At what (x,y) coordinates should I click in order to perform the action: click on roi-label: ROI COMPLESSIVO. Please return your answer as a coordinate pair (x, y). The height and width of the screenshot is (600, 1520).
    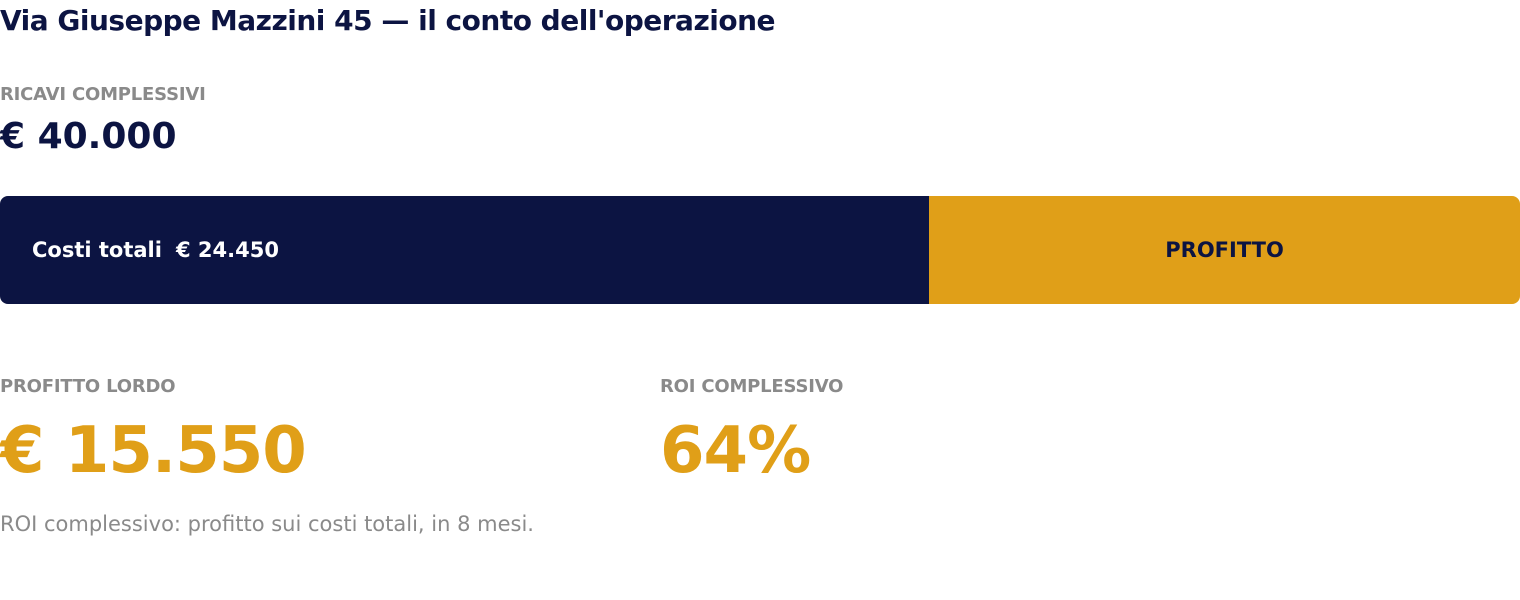
    Looking at the image, I should click on (752, 386).